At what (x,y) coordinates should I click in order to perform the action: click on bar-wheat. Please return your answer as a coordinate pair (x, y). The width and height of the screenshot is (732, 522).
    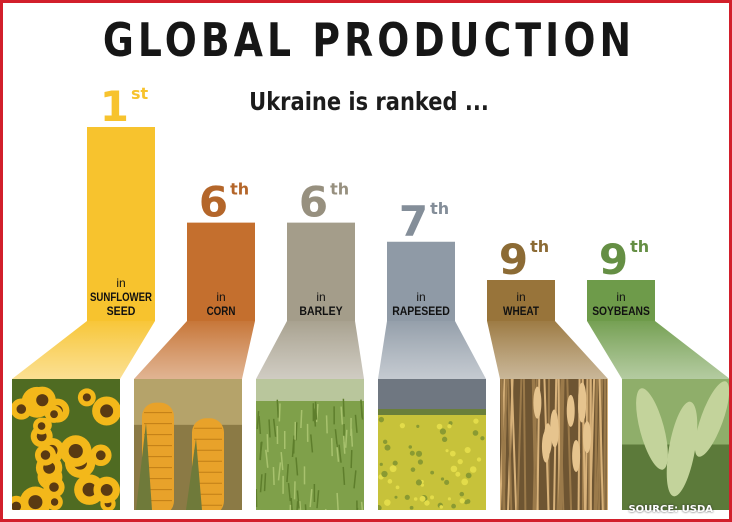
    Looking at the image, I should click on (521, 300).